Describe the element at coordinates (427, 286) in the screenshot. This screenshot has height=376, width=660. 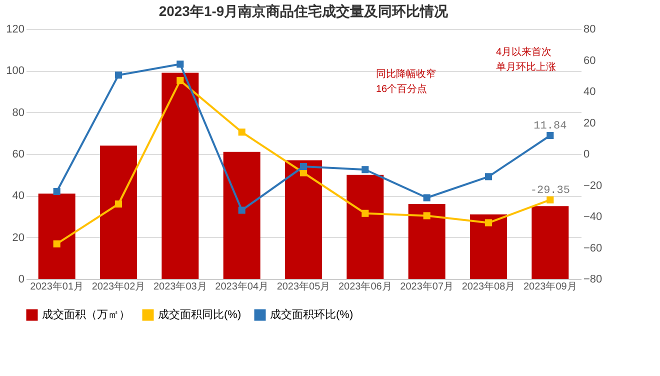
I see `x-tick-label: 2023年07月` at that location.